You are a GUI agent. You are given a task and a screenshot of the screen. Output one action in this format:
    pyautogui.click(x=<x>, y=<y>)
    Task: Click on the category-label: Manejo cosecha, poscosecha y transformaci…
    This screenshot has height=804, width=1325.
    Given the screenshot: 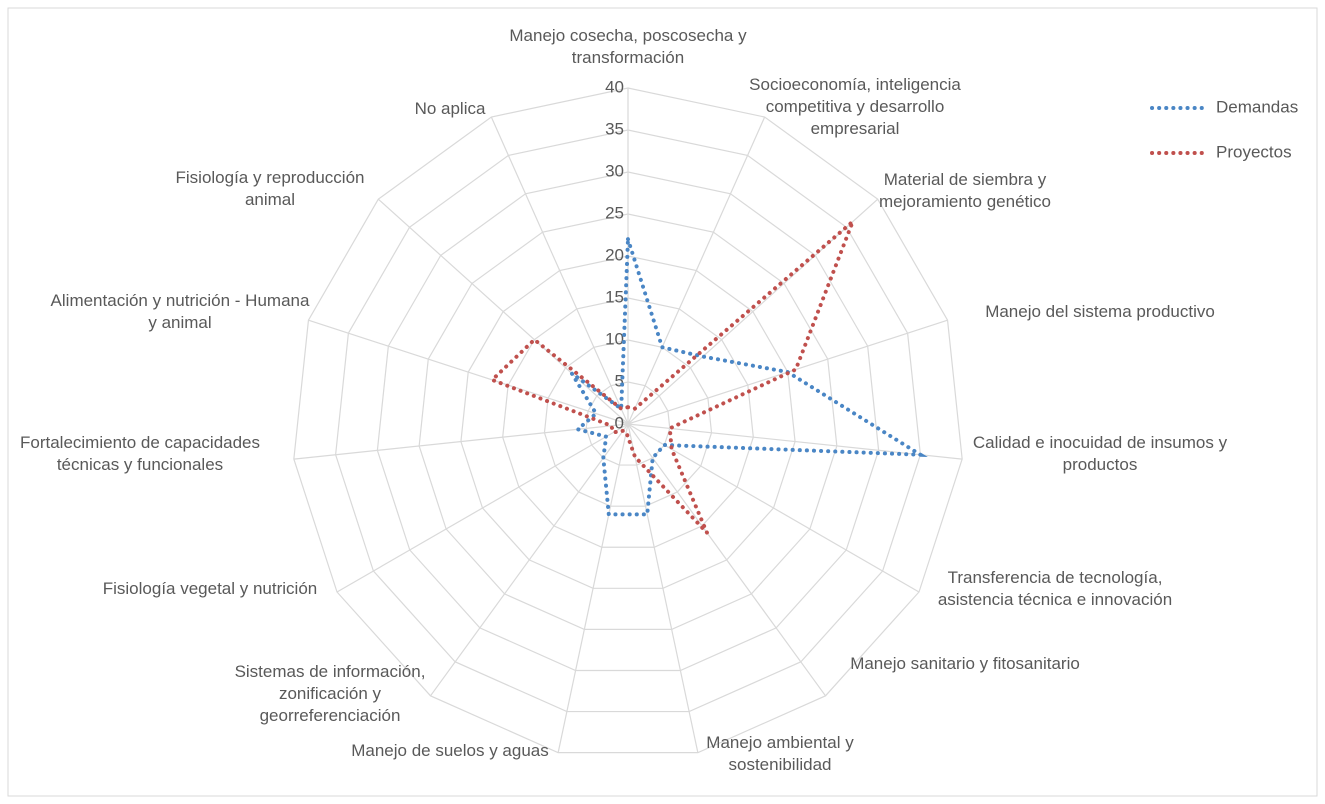 What is the action you would take?
    pyautogui.click(x=628, y=46)
    